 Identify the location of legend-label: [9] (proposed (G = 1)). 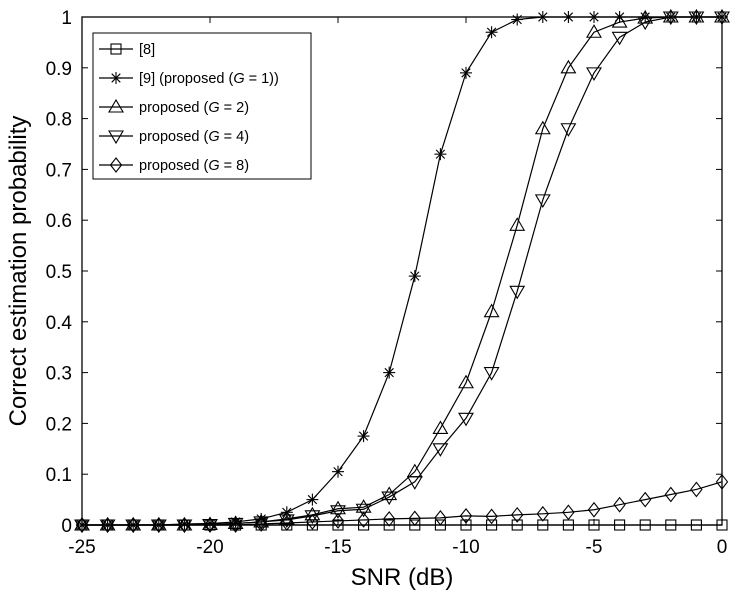
(209, 79).